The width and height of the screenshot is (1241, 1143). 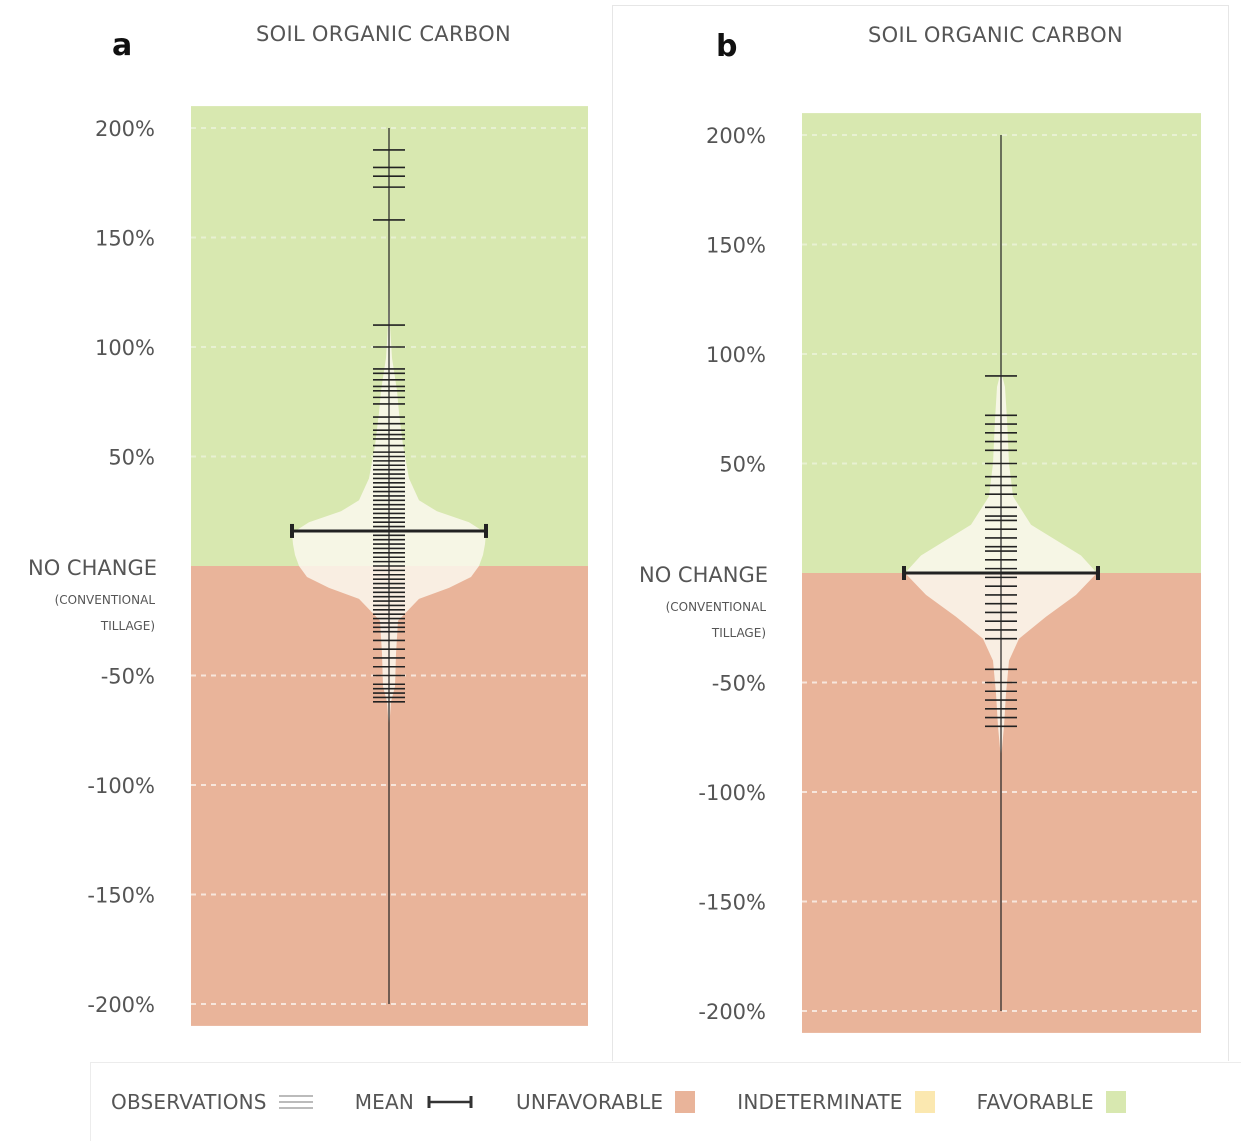 I want to click on panel-letter: b, so click(x=727, y=46).